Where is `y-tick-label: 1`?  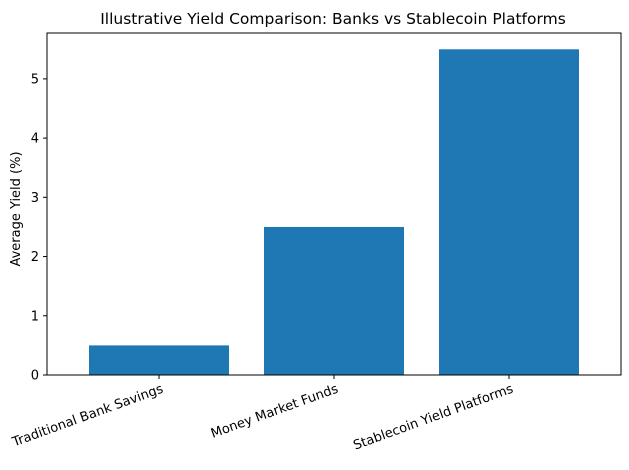 y-tick-label: 1 is located at coordinates (35, 316).